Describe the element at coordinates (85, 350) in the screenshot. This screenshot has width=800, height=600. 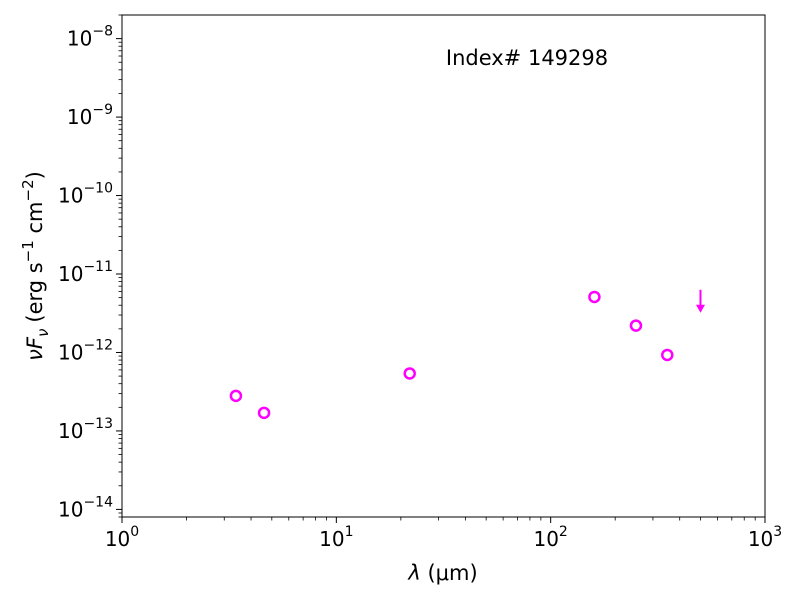
I see `y-tick-label: 10⁻¹²` at that location.